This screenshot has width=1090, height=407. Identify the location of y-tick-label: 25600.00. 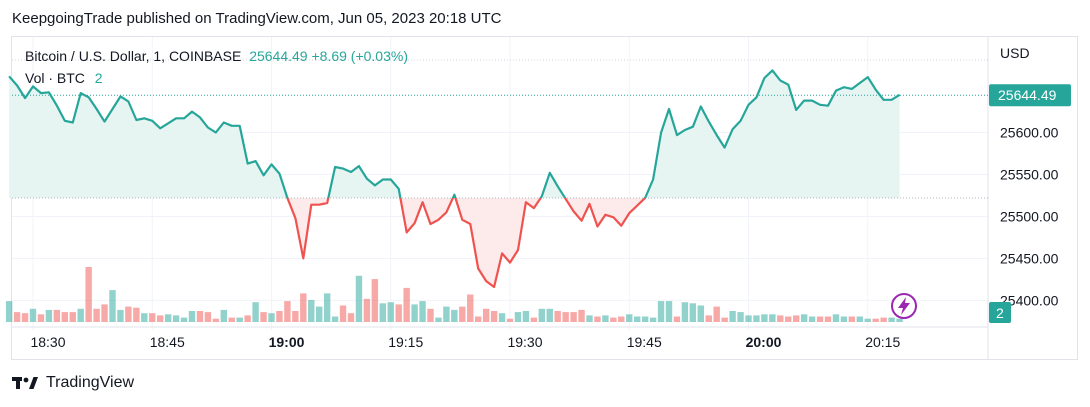
(1029, 133).